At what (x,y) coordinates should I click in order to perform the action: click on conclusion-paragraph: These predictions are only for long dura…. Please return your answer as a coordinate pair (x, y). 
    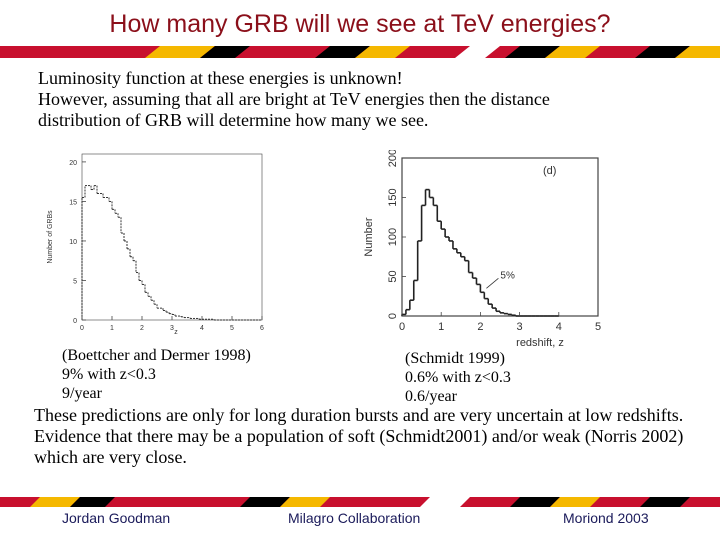
    Looking at the image, I should click on (359, 415).